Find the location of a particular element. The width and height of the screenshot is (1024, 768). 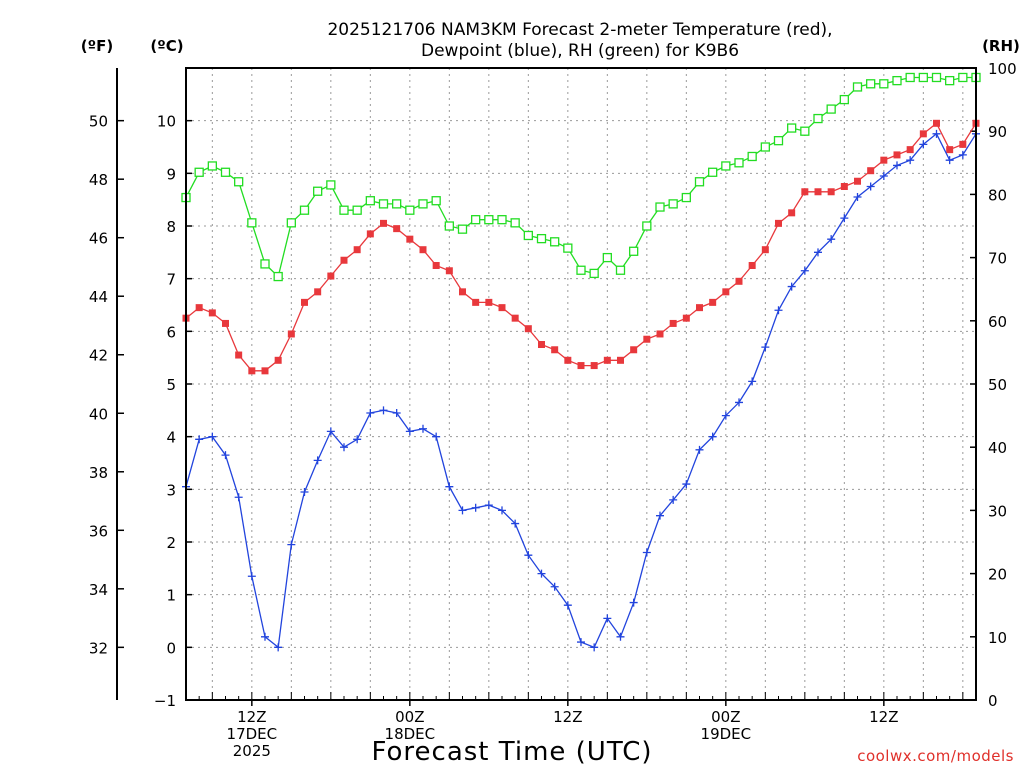

rh-tick-label: 30 is located at coordinates (997, 511).